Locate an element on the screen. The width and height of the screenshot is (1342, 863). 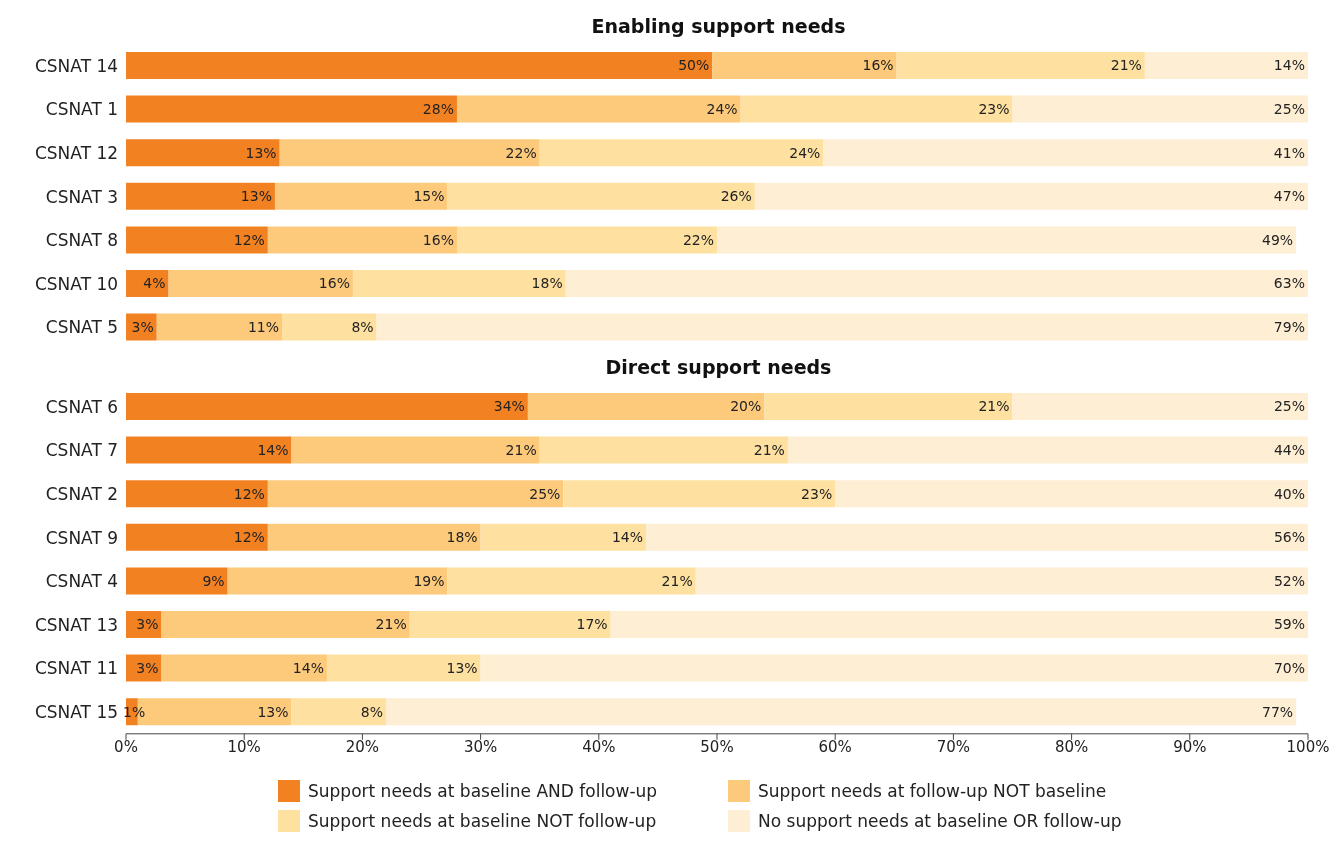
y-tick-label: CSNAT 2 is located at coordinates (81, 494).